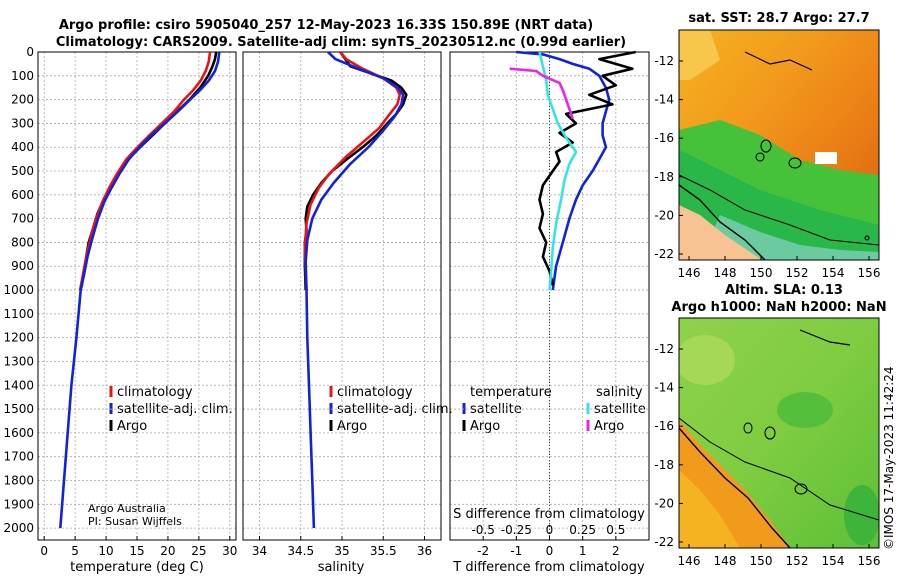 The image size is (900, 580). I want to click on y-tick-label: 1100, so click(18, 314).